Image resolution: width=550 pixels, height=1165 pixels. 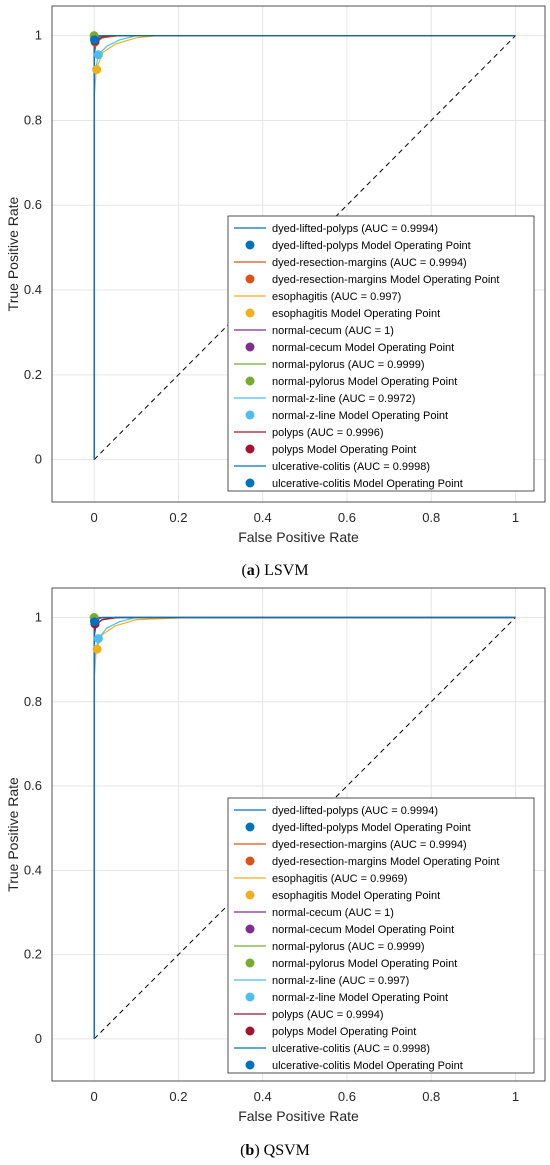 What do you see at coordinates (328, 1015) in the screenshot?
I see `legend-entry-label: polyps (AUC = 0.9994)` at bounding box center [328, 1015].